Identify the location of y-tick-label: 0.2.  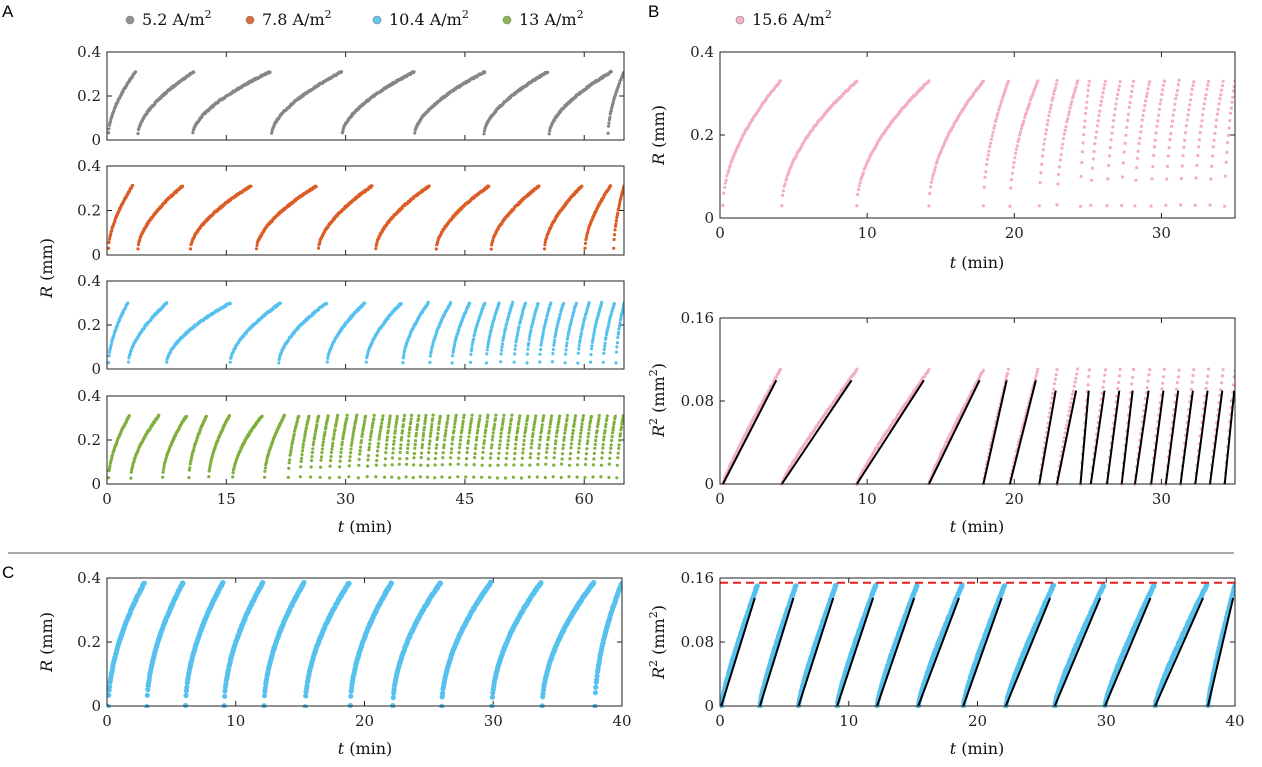
(702, 135).